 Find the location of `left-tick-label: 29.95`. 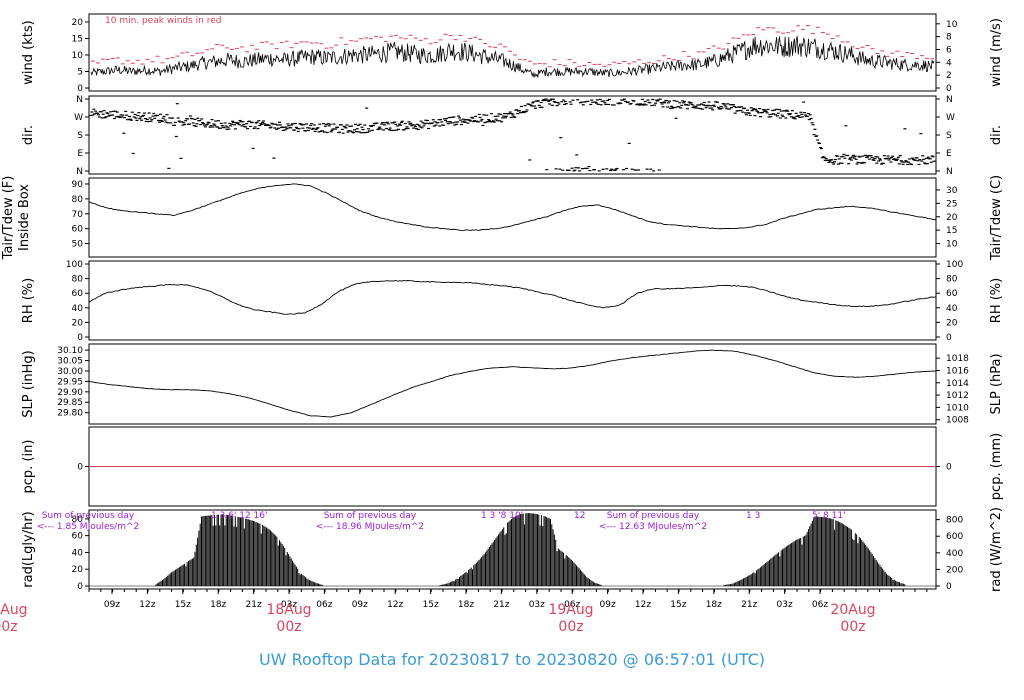

left-tick-label: 29.95 is located at coordinates (70, 382).